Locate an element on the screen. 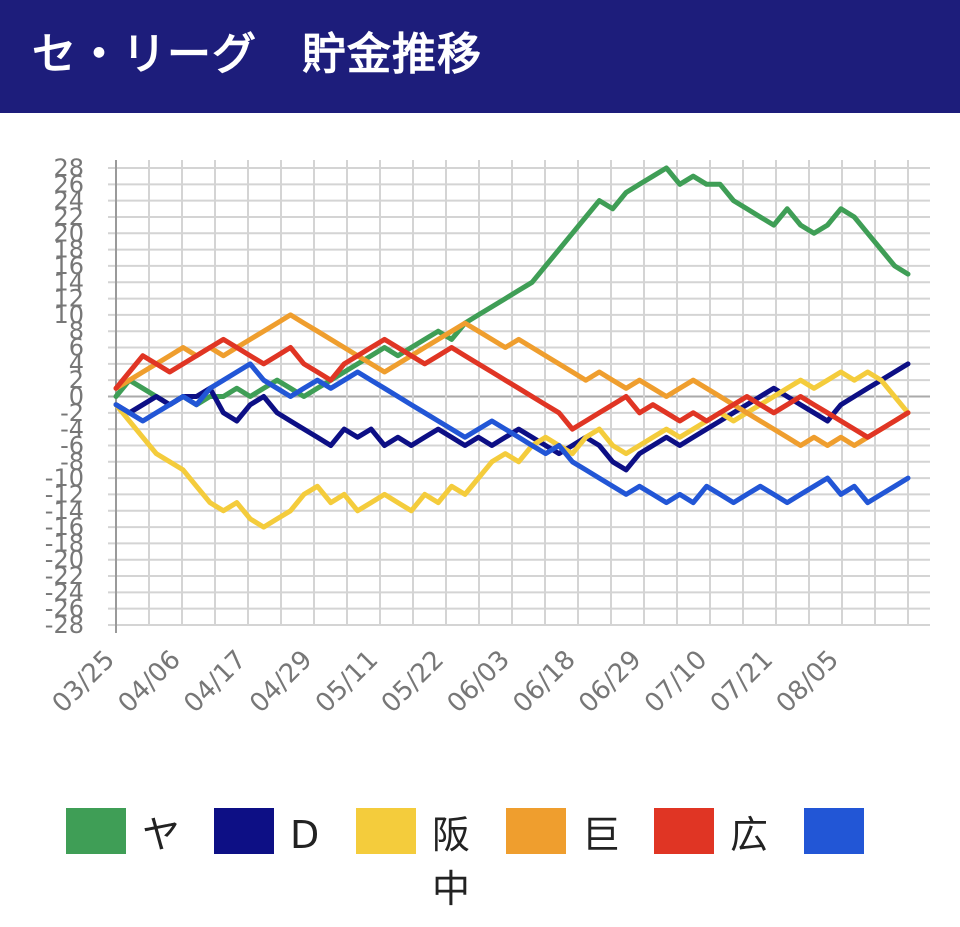  legend-swatch-blue is located at coordinates (834, 831).